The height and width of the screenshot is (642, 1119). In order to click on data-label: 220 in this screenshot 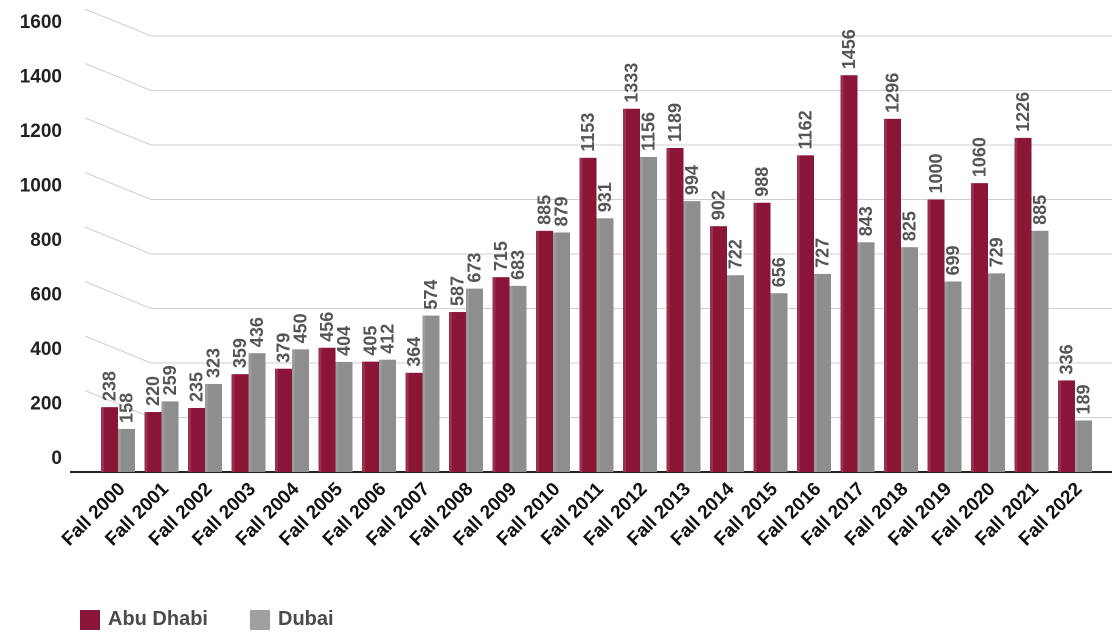, I will do `click(153, 391)`.